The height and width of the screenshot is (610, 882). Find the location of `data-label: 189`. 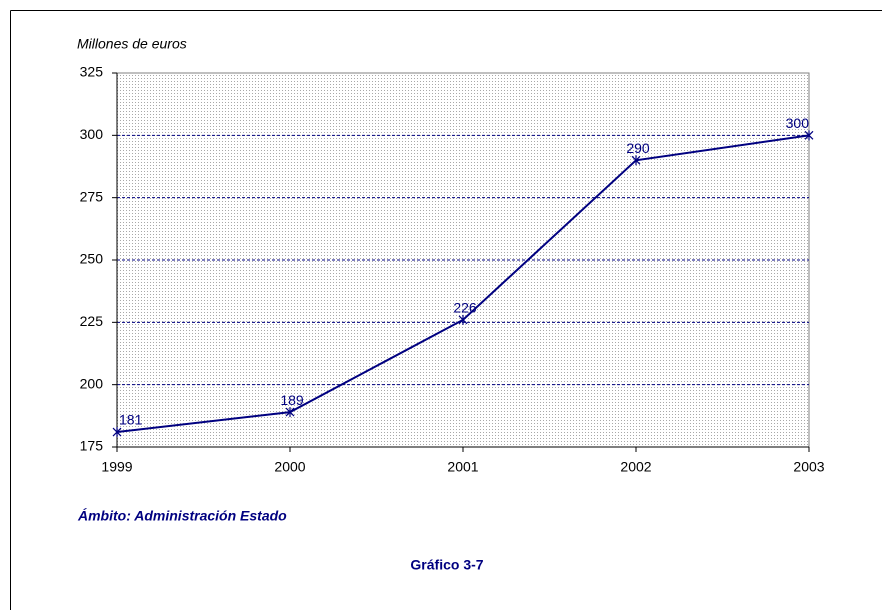

data-label: 189 is located at coordinates (292, 400).